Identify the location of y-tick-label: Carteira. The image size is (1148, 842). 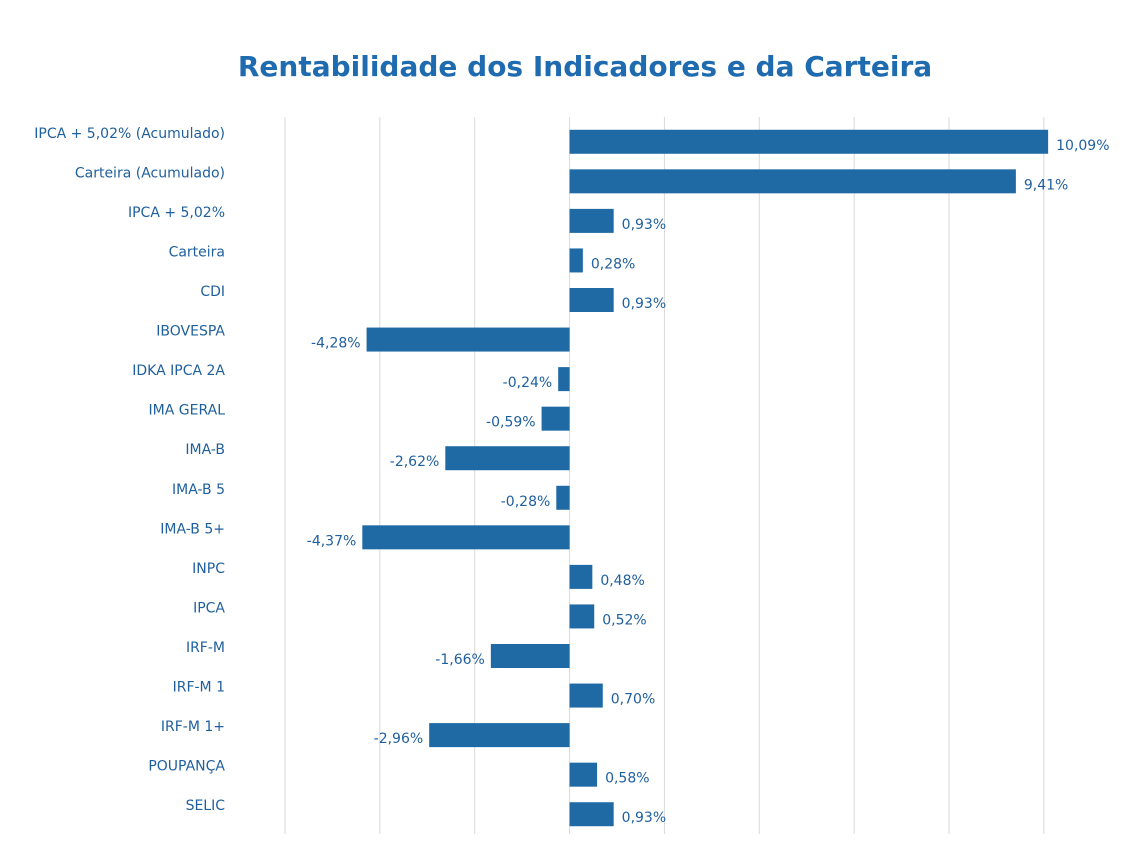
(197, 252).